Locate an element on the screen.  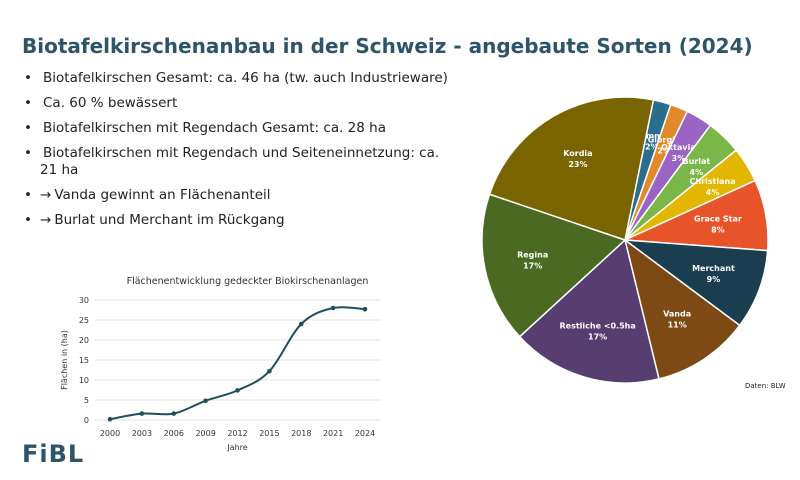
slice-label: Burlat is located at coordinates (696, 161).